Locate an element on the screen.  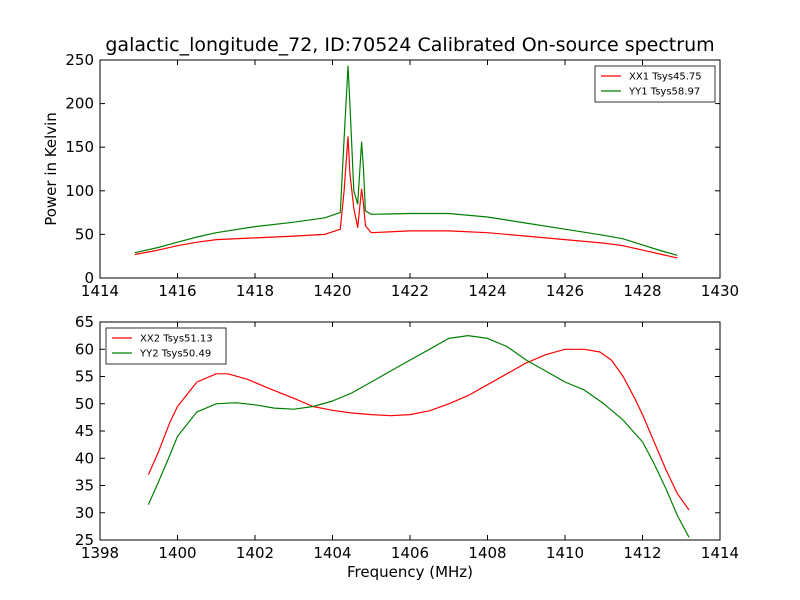
x-tick-label: 1402 is located at coordinates (255, 553).